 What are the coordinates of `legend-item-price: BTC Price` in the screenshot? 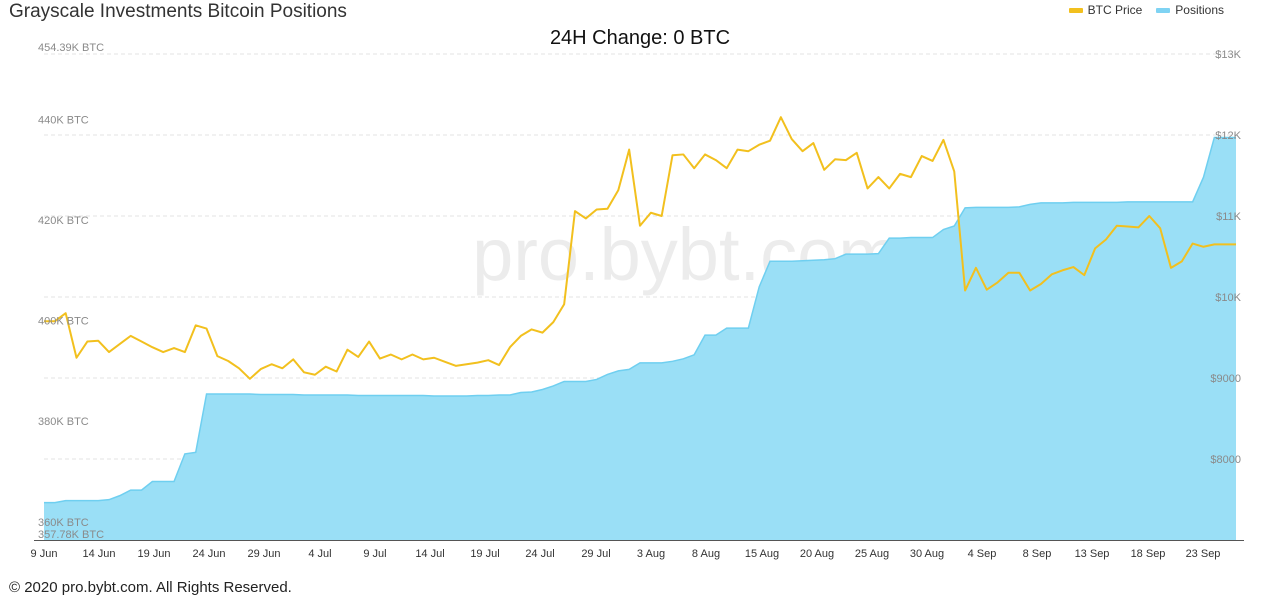 It's located at (1105, 10).